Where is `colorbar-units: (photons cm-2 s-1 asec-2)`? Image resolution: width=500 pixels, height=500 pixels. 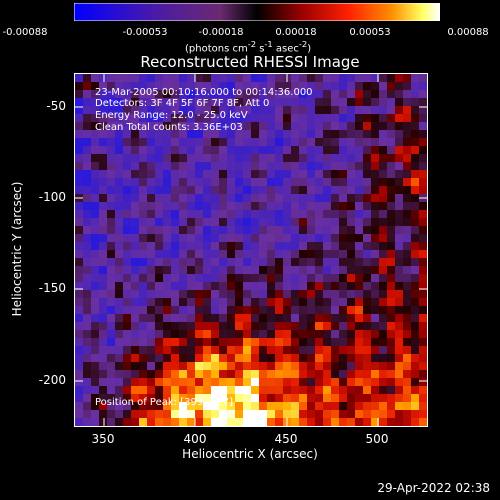 colorbar-units: (photons cm-2 s-1 asec-2) is located at coordinates (248, 47).